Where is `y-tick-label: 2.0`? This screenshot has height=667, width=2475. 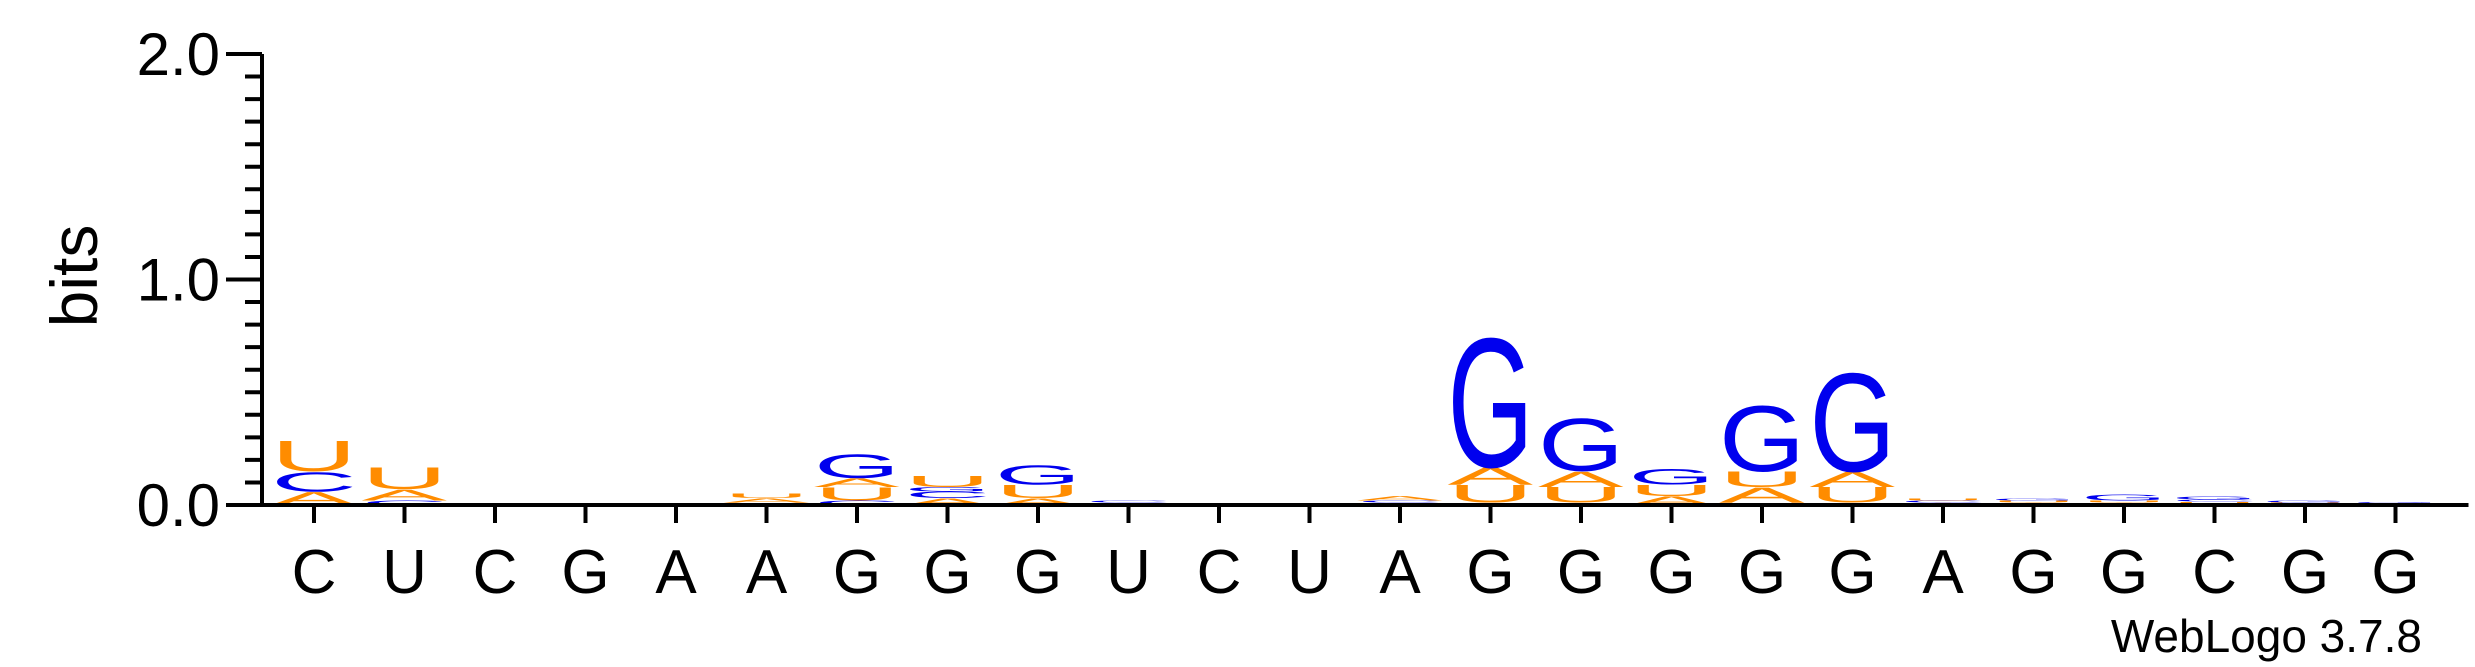
y-tick-label: 2.0 is located at coordinates (178, 54).